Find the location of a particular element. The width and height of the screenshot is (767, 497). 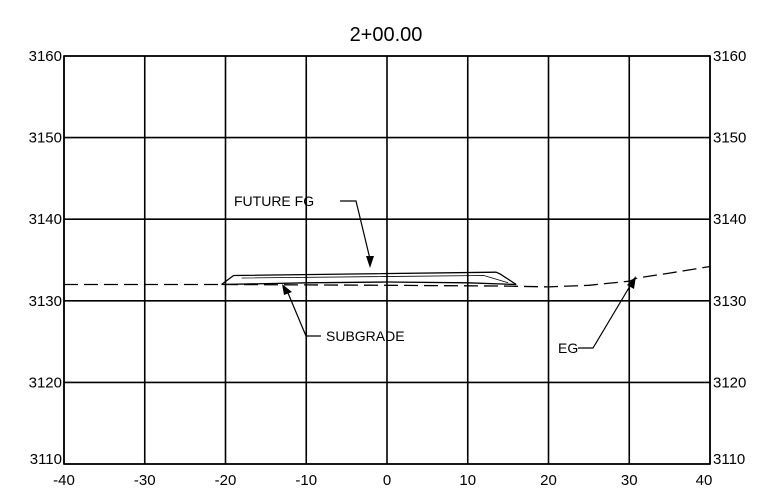

callout-future-fg-leader is located at coordinates (355, 230).